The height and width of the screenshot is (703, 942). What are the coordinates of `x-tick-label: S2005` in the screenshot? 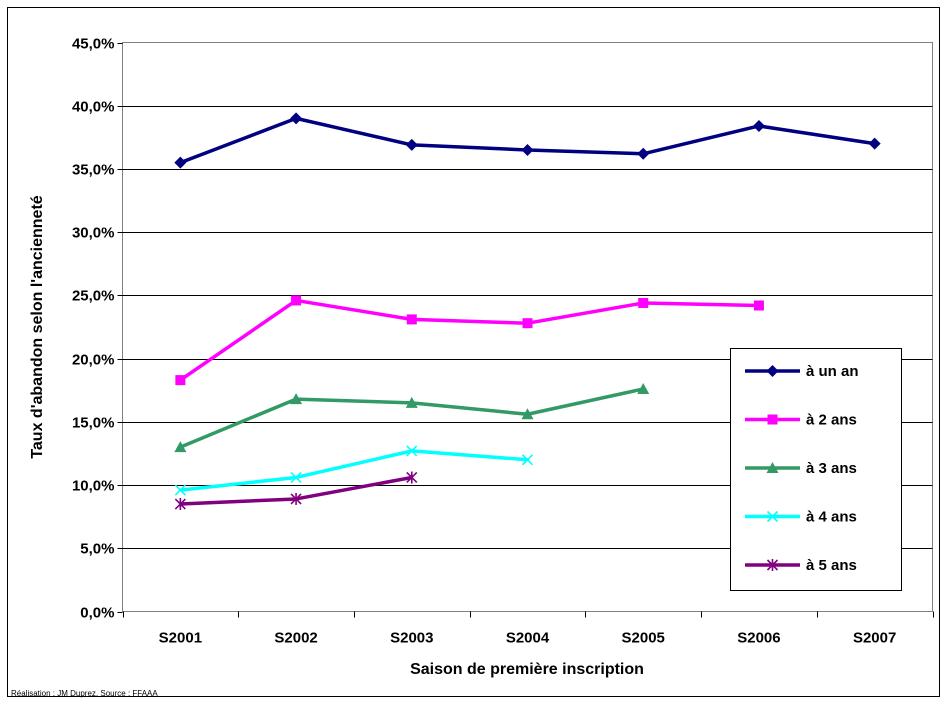 It's located at (643, 638).